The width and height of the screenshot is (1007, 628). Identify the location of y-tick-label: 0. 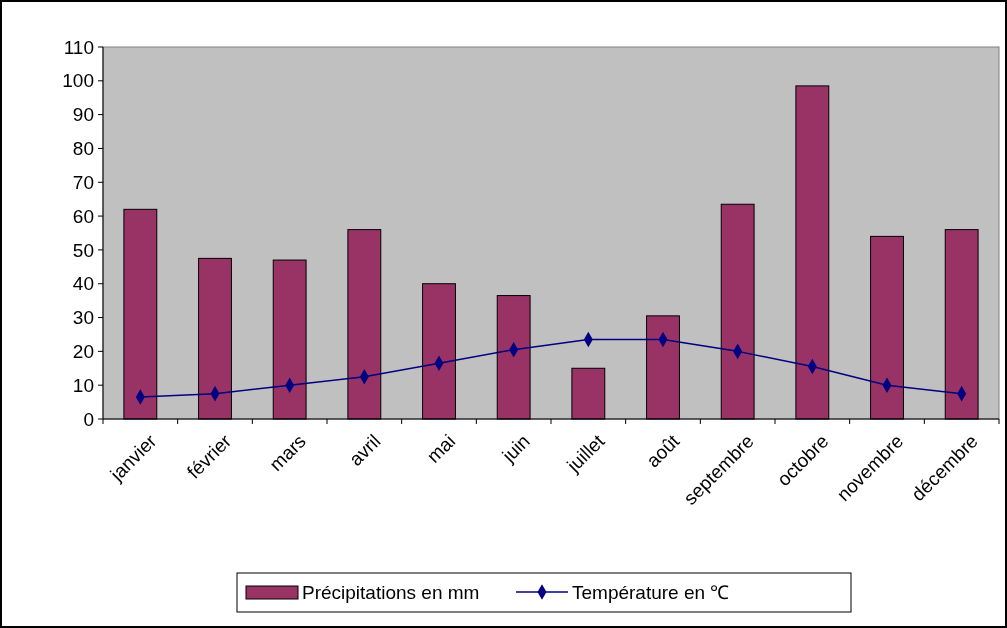
(88, 419).